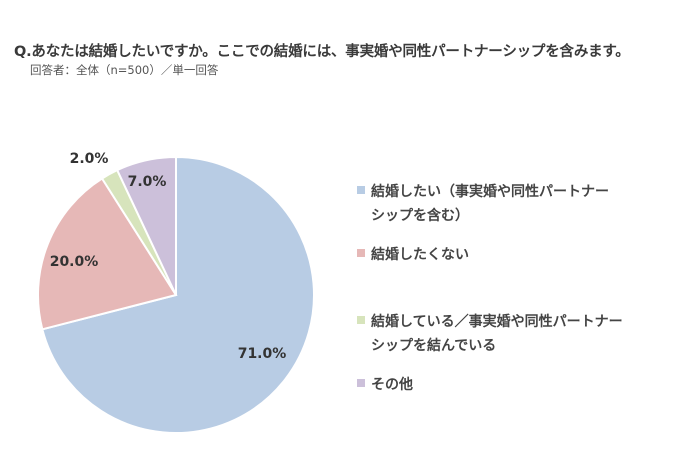 The image size is (700, 450). Describe the element at coordinates (514, 385) in the screenshot. I see `legend-item-other: その他` at that location.